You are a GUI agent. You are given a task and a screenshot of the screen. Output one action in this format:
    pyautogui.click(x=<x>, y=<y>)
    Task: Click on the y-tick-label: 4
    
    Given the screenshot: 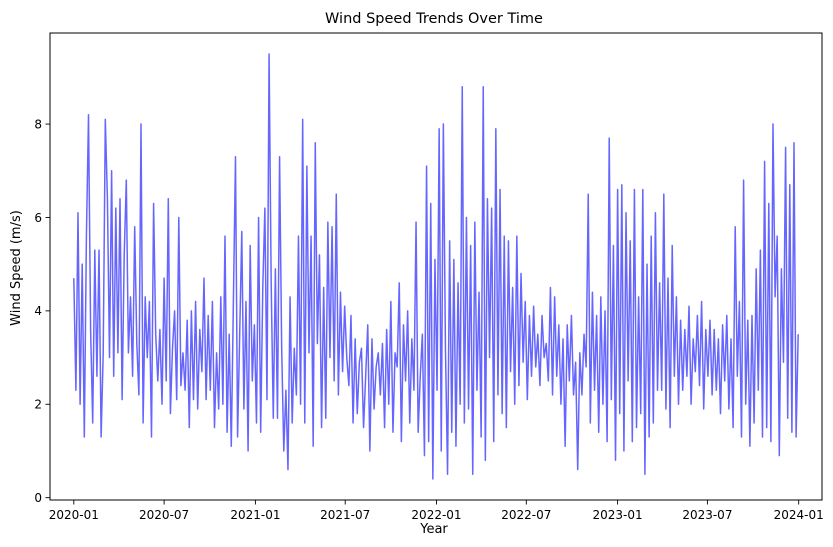 What is the action you would take?
    pyautogui.click(x=38, y=311)
    